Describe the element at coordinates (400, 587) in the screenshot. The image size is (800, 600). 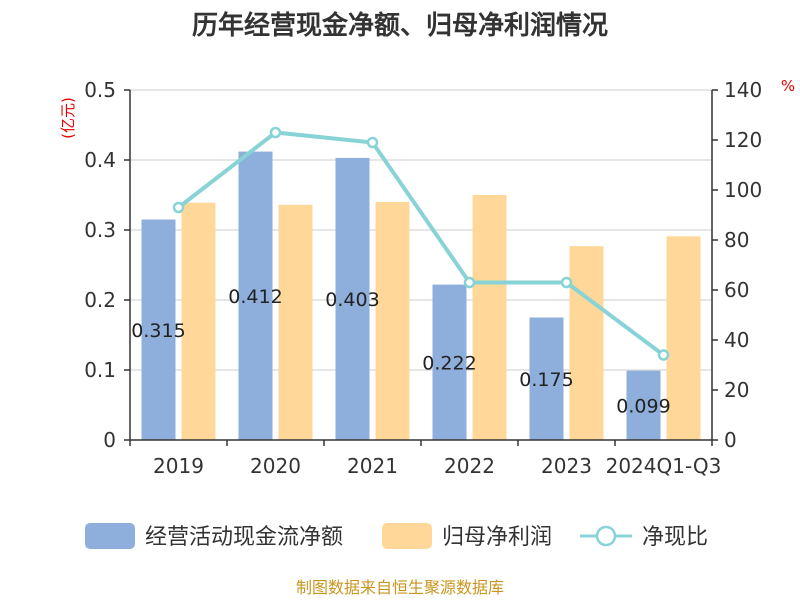
I see `source-note: 制图数据来自恒生聚源数据库` at that location.